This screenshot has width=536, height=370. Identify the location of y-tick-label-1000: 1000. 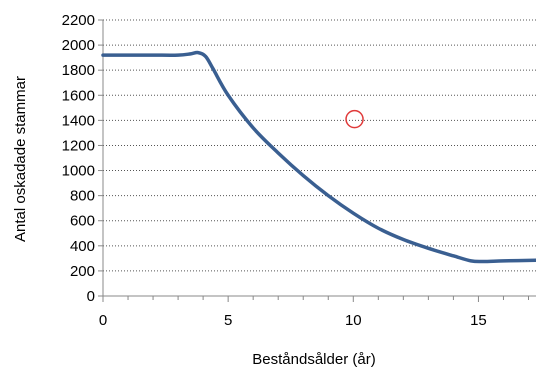
(78, 171).